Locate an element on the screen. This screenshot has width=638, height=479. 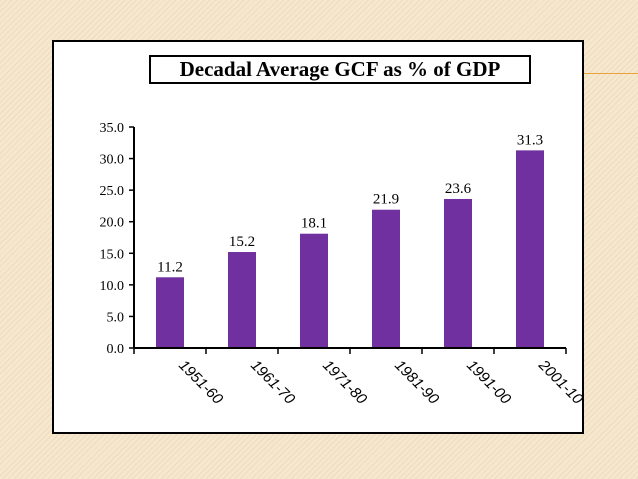
data-label-1951-60: 11.2 is located at coordinates (170, 267).